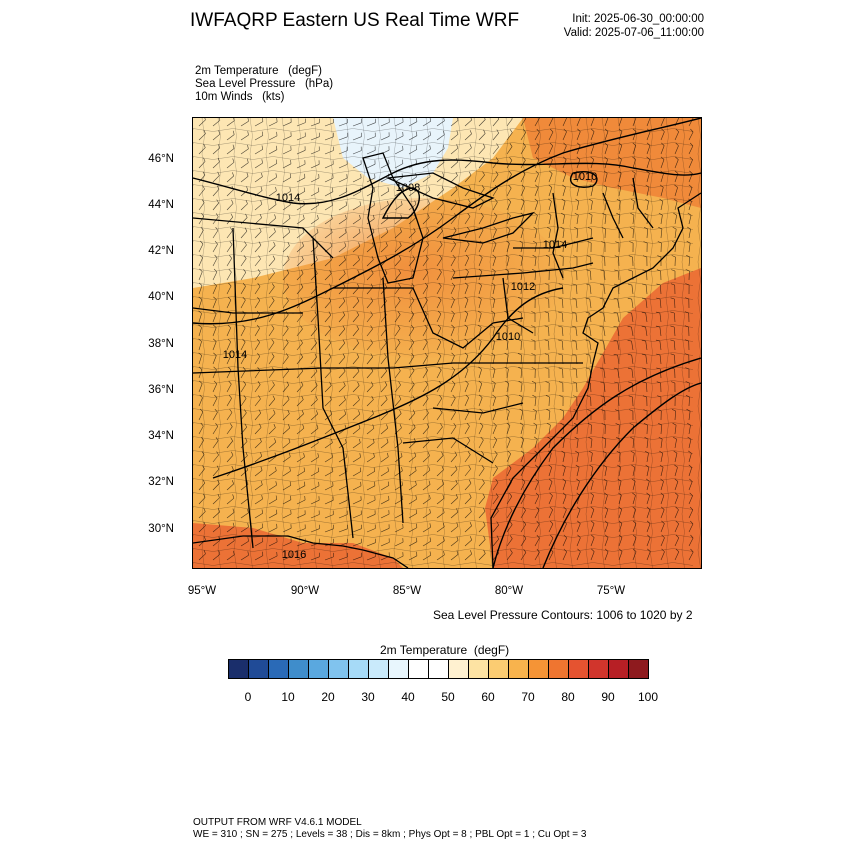 The height and width of the screenshot is (850, 850). Describe the element at coordinates (488, 697) in the screenshot. I see `colorbar-label: 60` at that location.